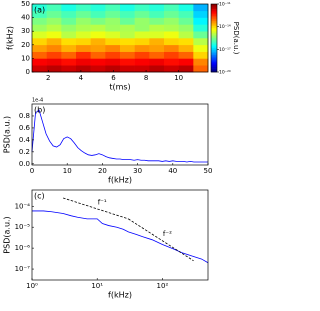 The width and height of the screenshot is (320, 311). Describe the element at coordinates (119, 87) in the screenshot. I see `x-axis-label: t(ms)` at that location.